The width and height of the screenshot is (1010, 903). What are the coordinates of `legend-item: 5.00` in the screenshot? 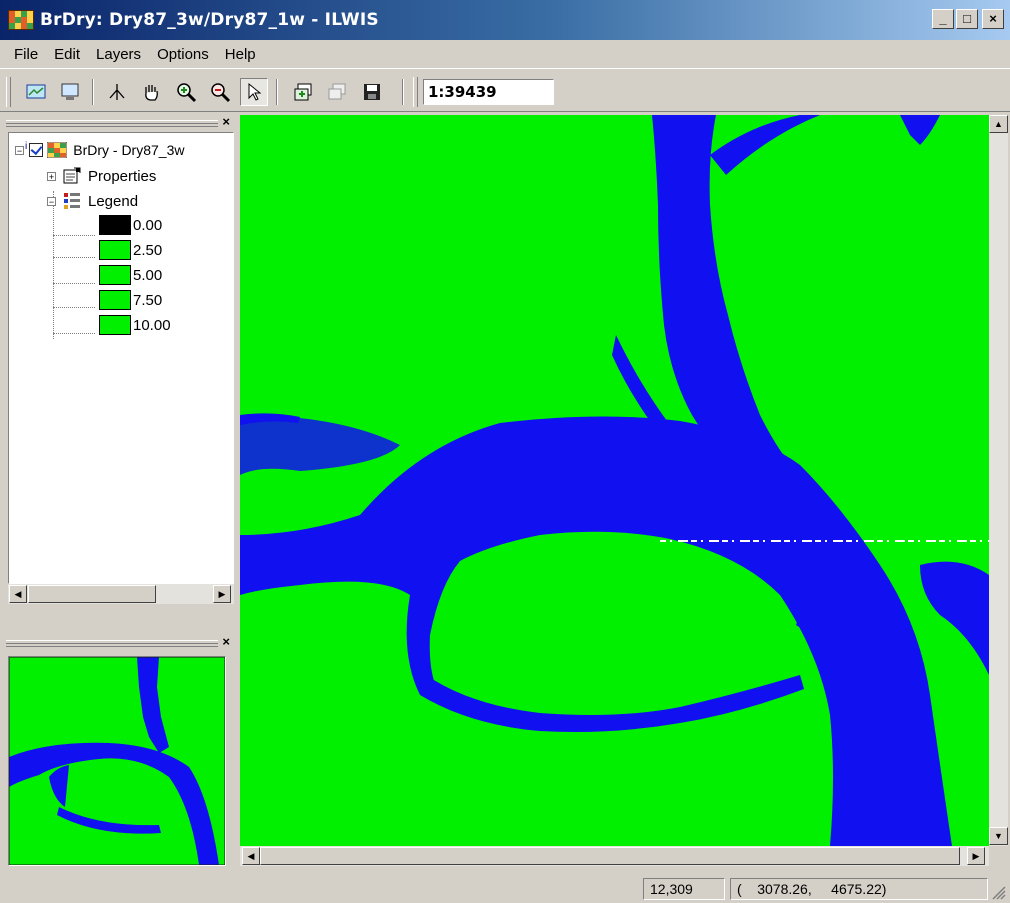 It's located at (130, 275).